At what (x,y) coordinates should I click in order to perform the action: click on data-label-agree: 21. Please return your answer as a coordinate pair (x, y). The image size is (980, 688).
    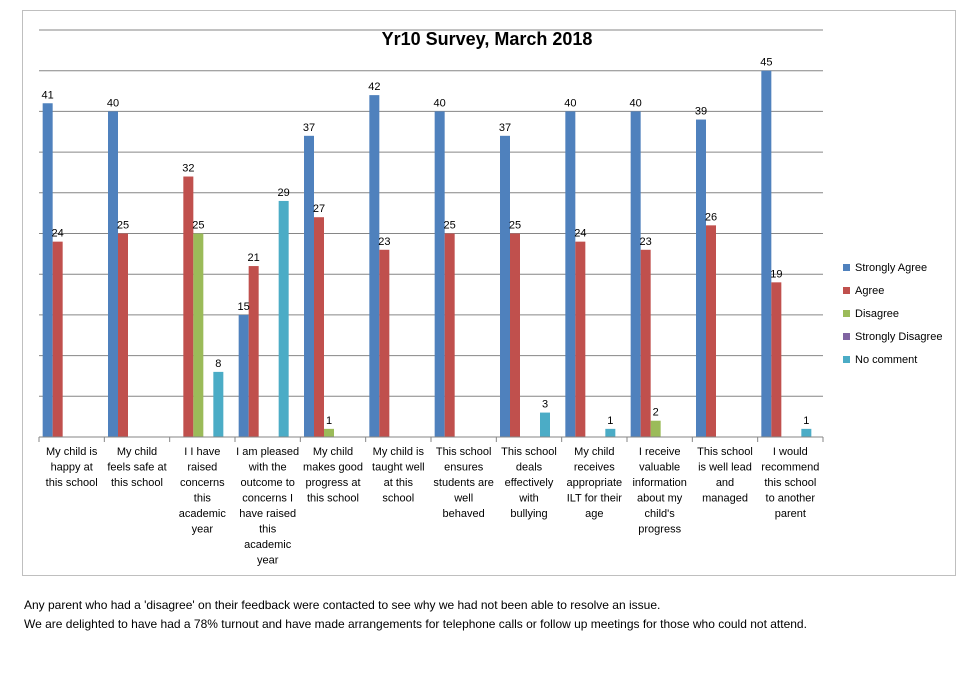
    Looking at the image, I should click on (254, 258).